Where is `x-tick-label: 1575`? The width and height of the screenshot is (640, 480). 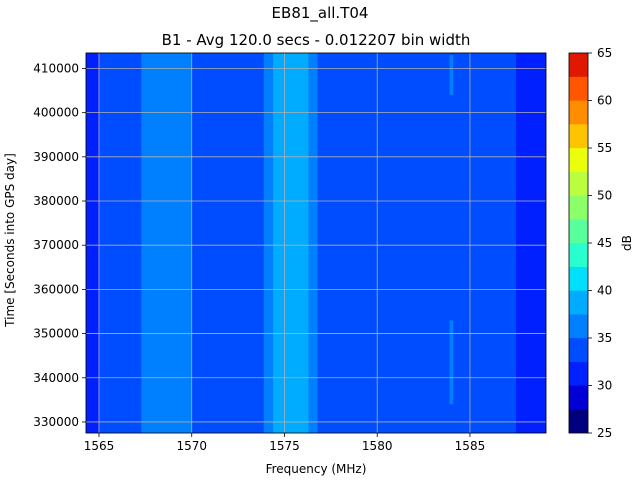
x-tick-label: 1575 is located at coordinates (284, 446).